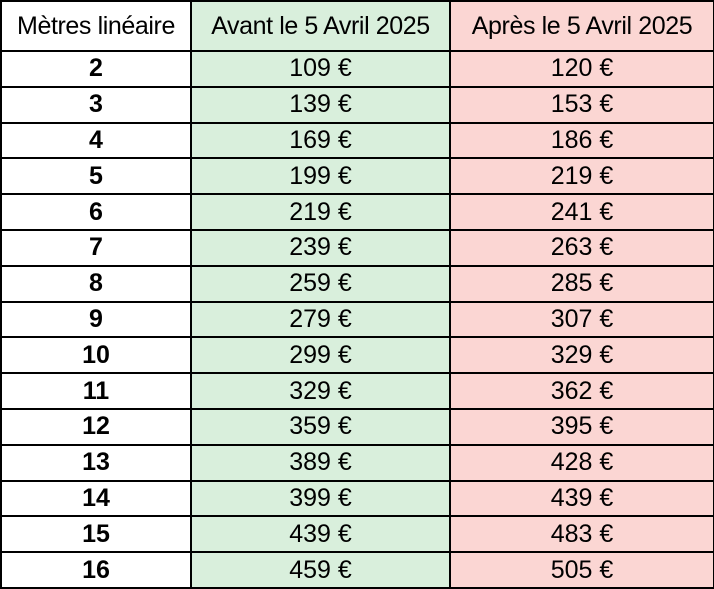 The height and width of the screenshot is (589, 714). What do you see at coordinates (96, 355) in the screenshot?
I see `cell-meters: 10` at bounding box center [96, 355].